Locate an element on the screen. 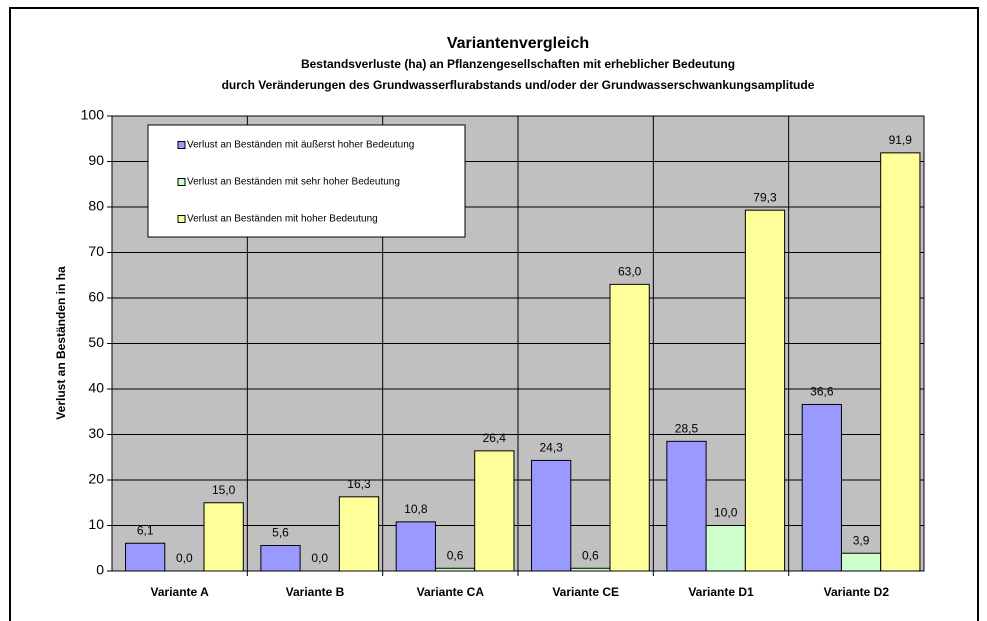 The height and width of the screenshot is (621, 987). value-label: 16,3 is located at coordinates (359, 484).